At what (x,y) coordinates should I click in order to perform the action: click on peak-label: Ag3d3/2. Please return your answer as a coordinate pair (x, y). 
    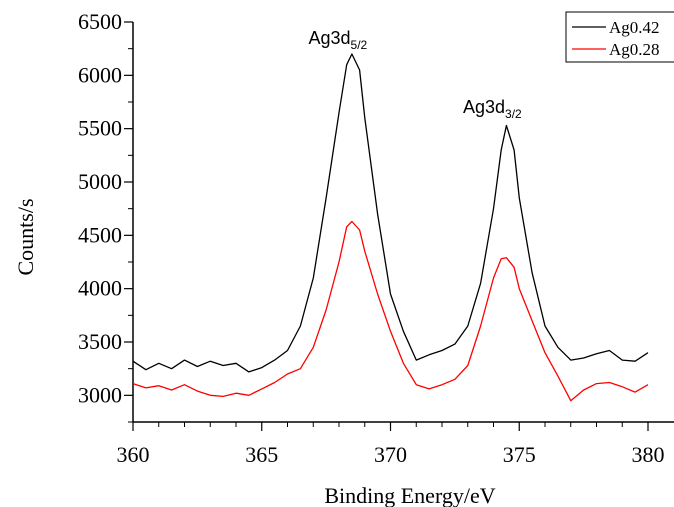
    Looking at the image, I should click on (492, 109).